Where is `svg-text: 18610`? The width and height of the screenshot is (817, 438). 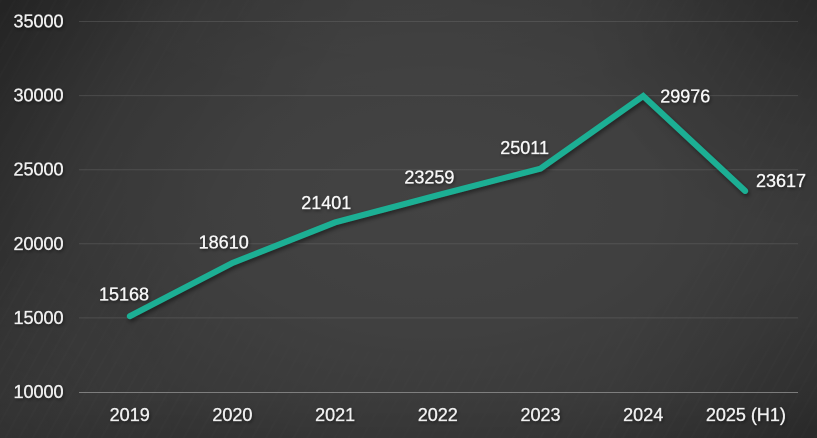
svg-text: 18610 is located at coordinates (224, 242).